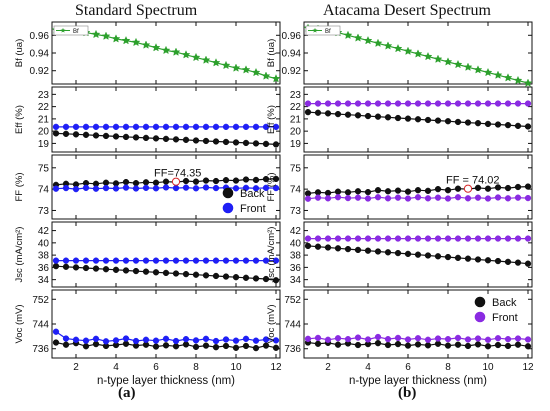 The image size is (550, 411). Describe the element at coordinates (408, 367) in the screenshot. I see `x-tick-label: 6` at that location.